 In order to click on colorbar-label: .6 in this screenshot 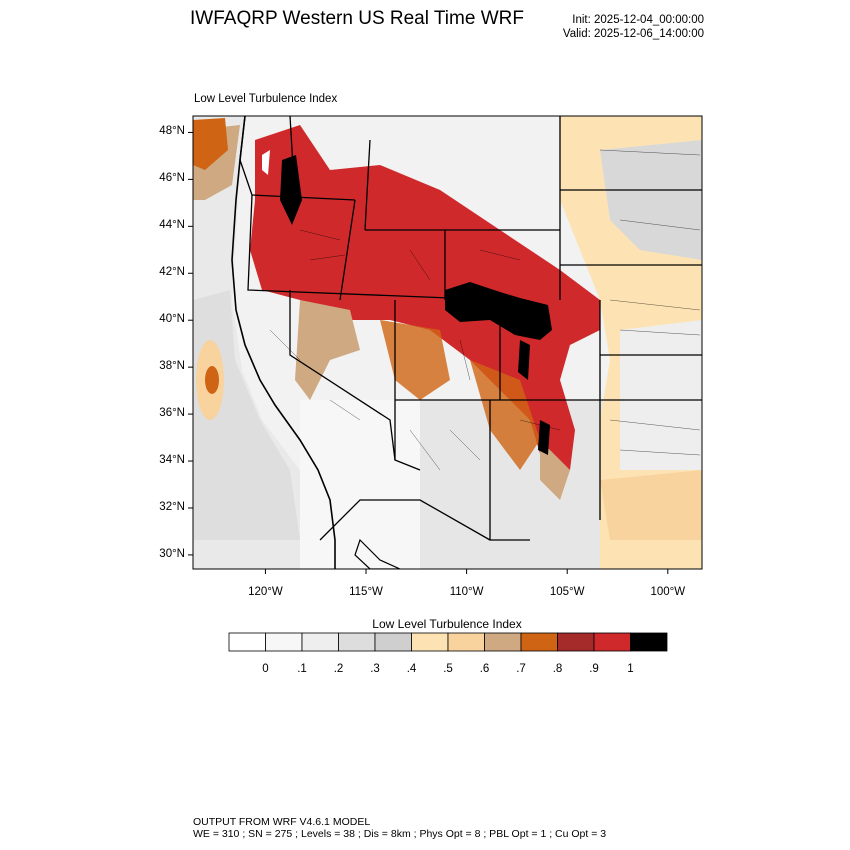, I will do `click(484, 669)`.